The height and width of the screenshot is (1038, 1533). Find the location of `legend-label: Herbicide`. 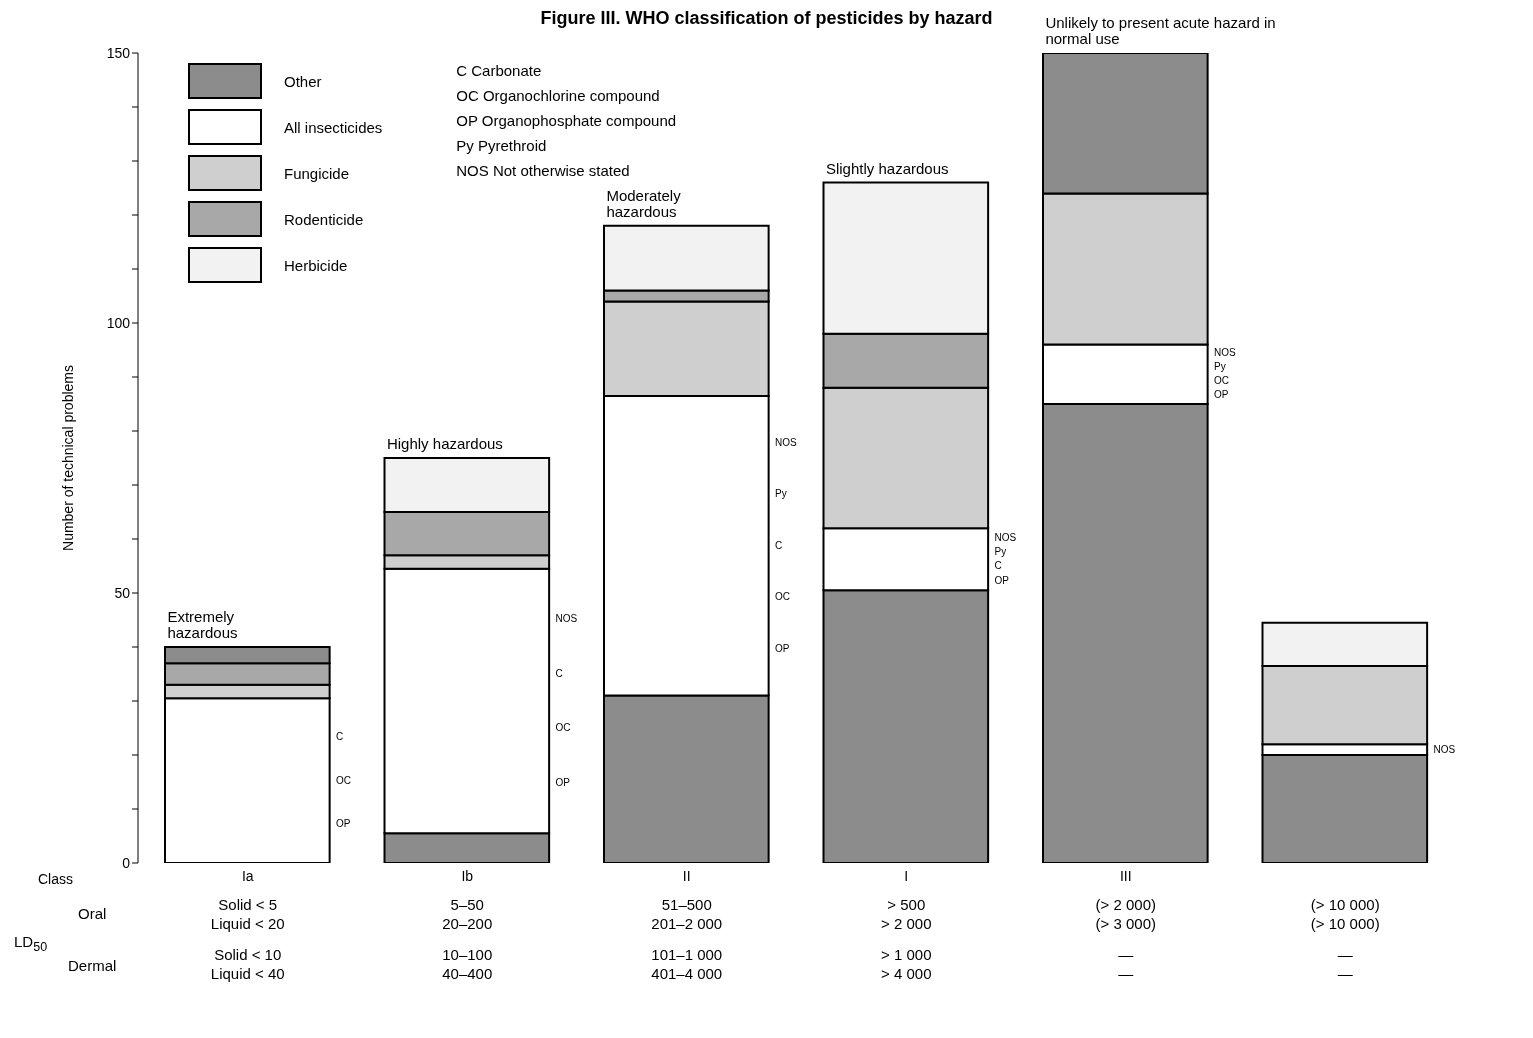

legend-label: Herbicide is located at coordinates (316, 265).